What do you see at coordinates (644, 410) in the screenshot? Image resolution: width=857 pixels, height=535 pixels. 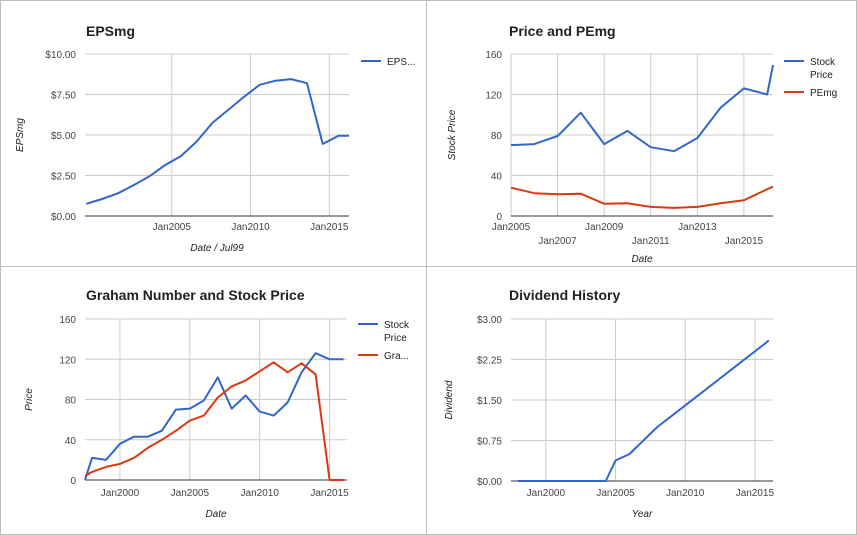 I see `series-line` at bounding box center [644, 410].